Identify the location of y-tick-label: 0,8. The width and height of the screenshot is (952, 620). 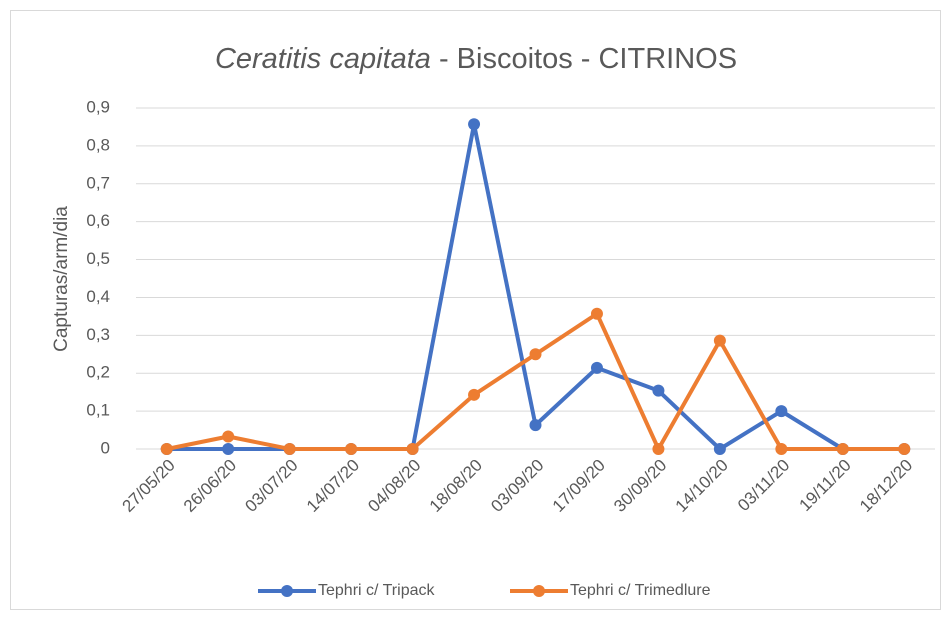
(98, 144).